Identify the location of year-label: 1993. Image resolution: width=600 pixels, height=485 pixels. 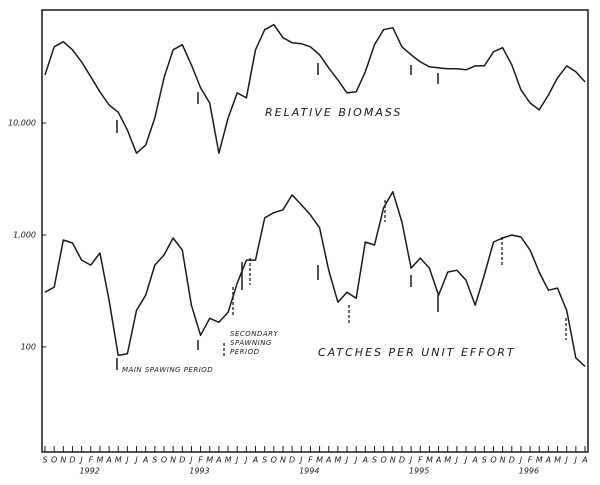
(199, 471).